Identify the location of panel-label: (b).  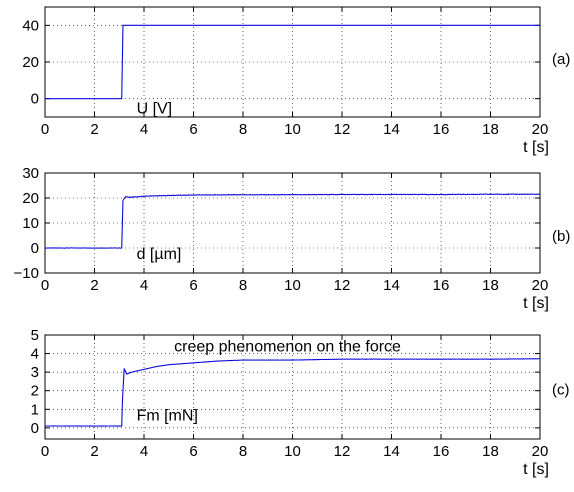
(561, 236).